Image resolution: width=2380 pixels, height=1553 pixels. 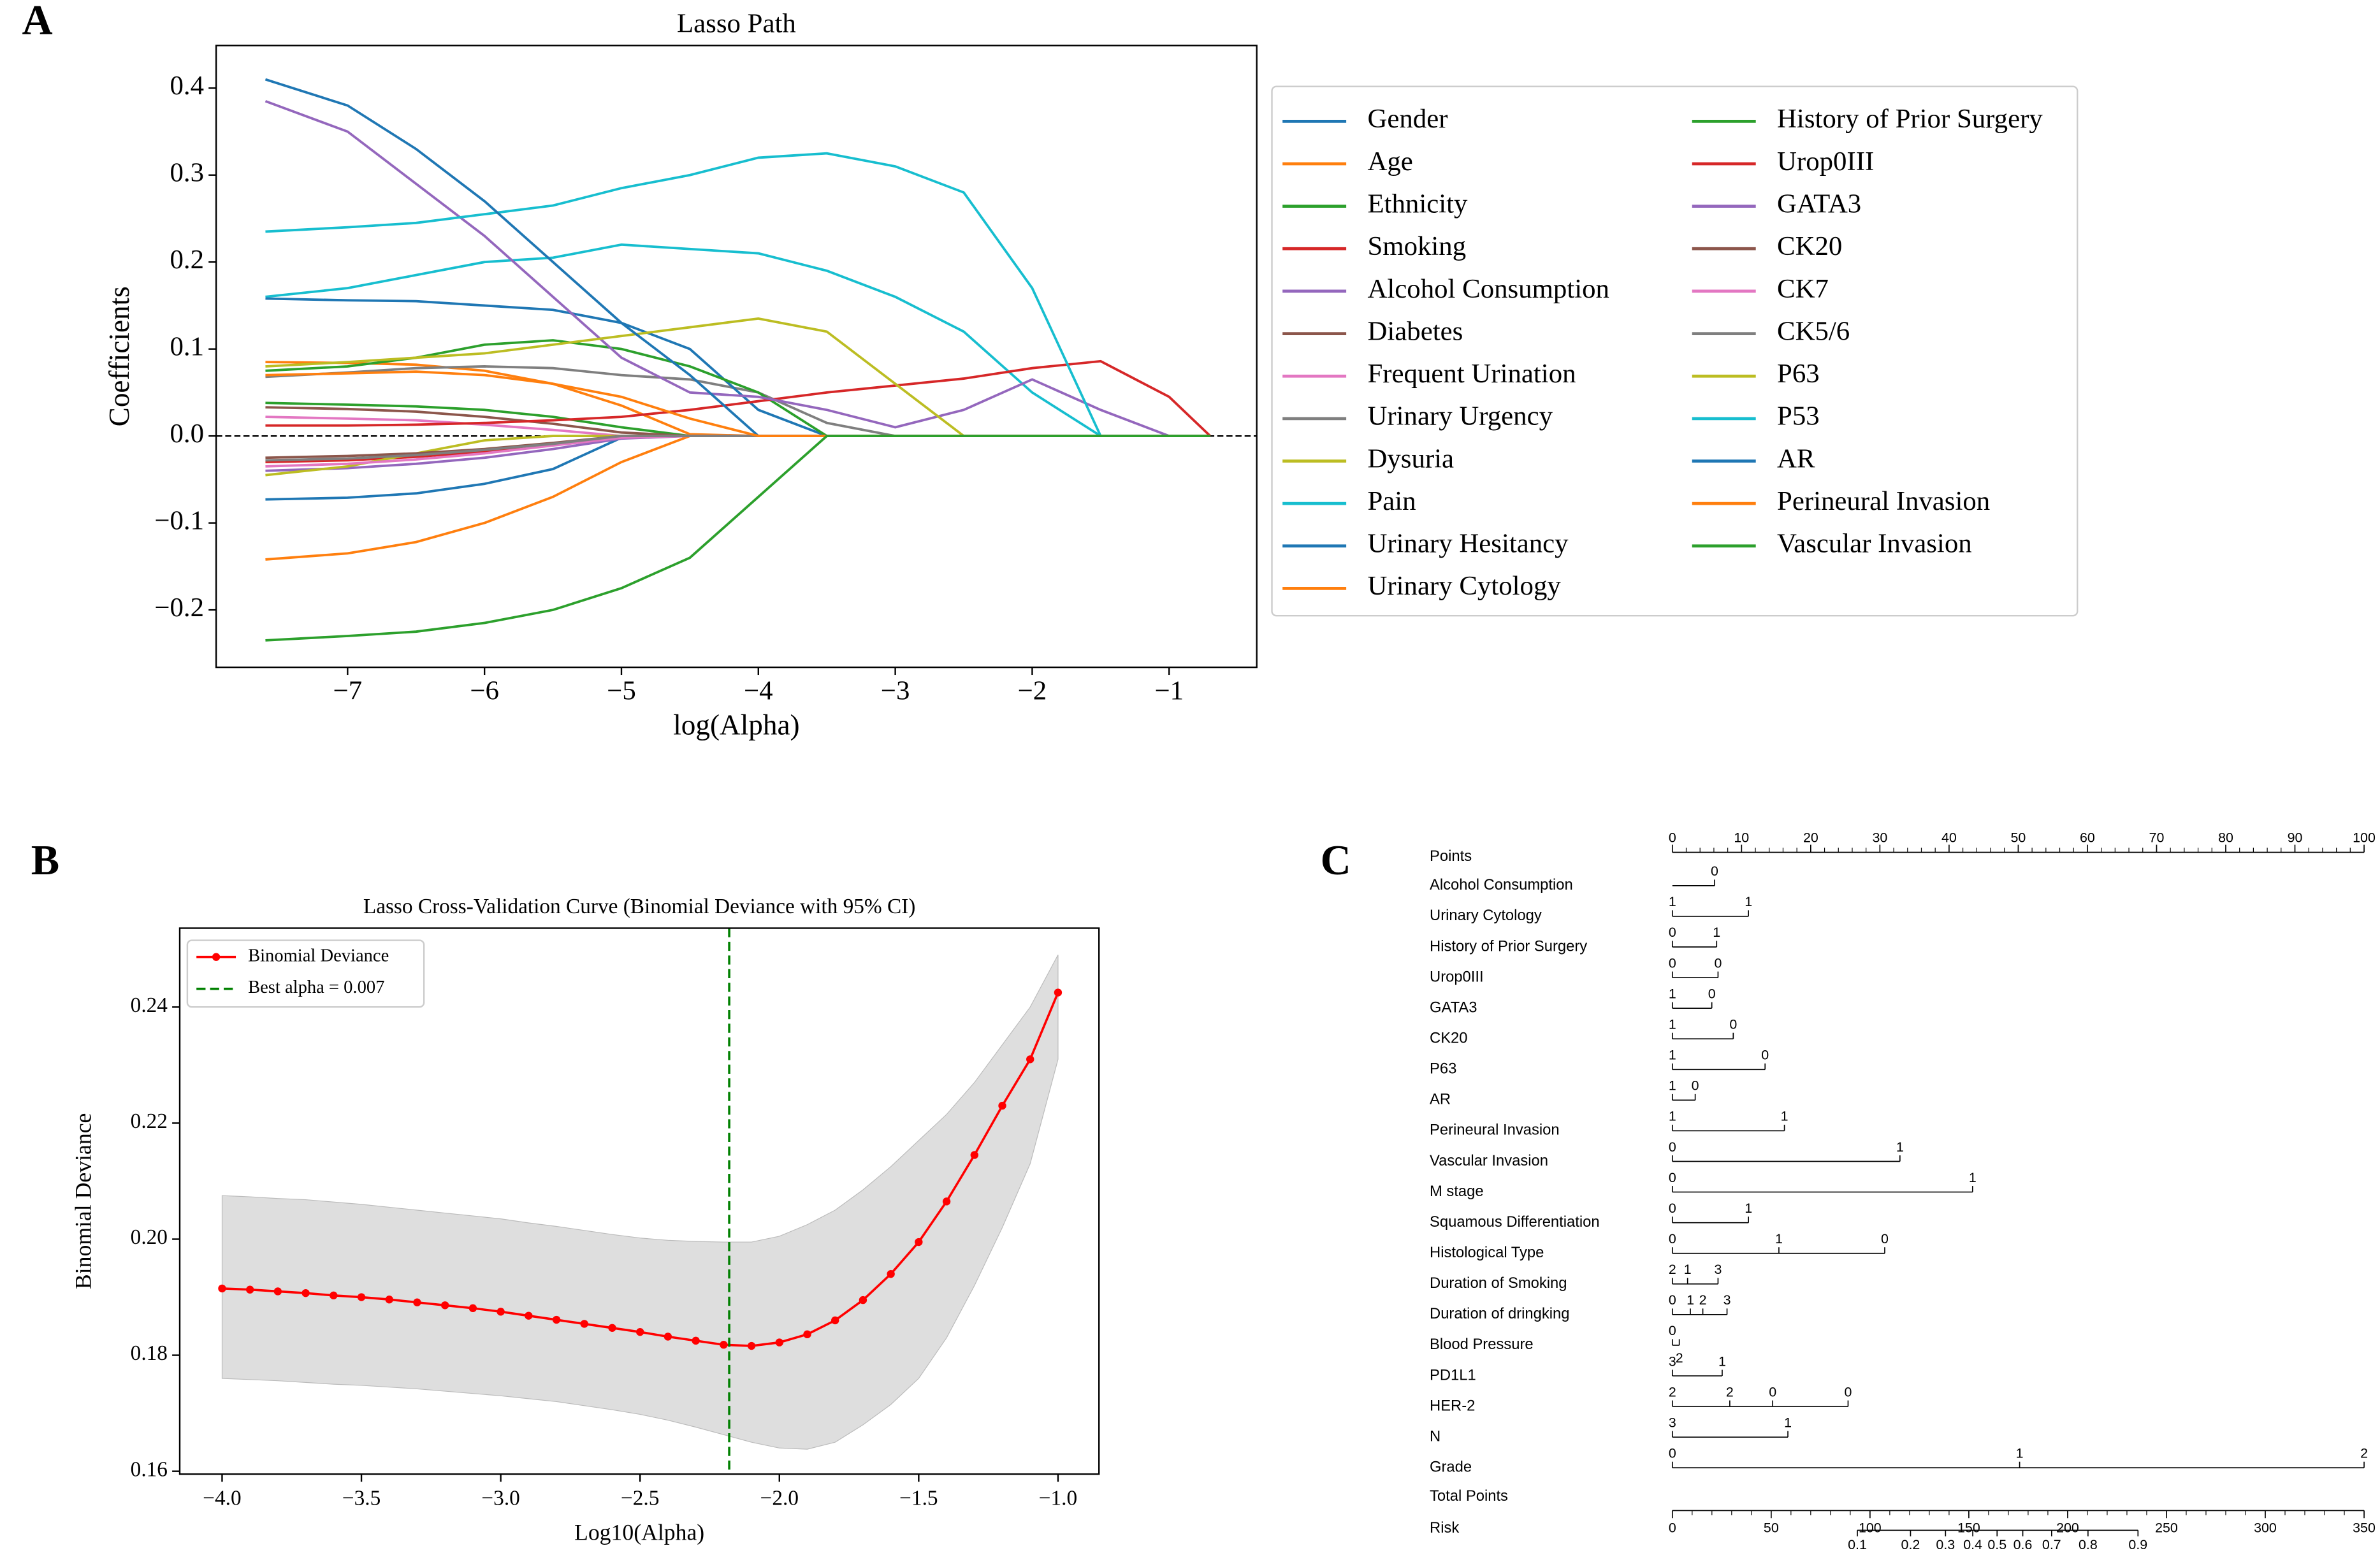 I want to click on ci-band, so click(x=640, y=1202).